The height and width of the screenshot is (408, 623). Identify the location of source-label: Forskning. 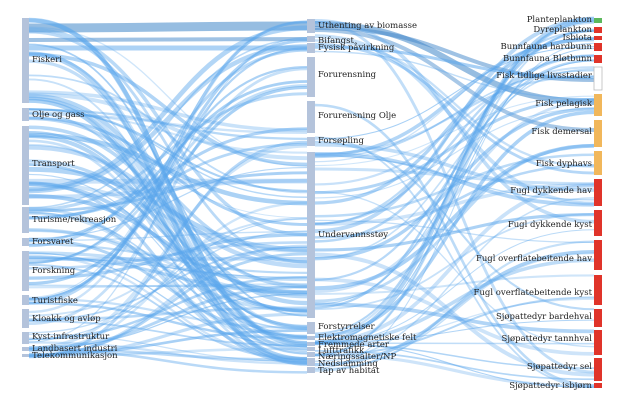
(54, 271).